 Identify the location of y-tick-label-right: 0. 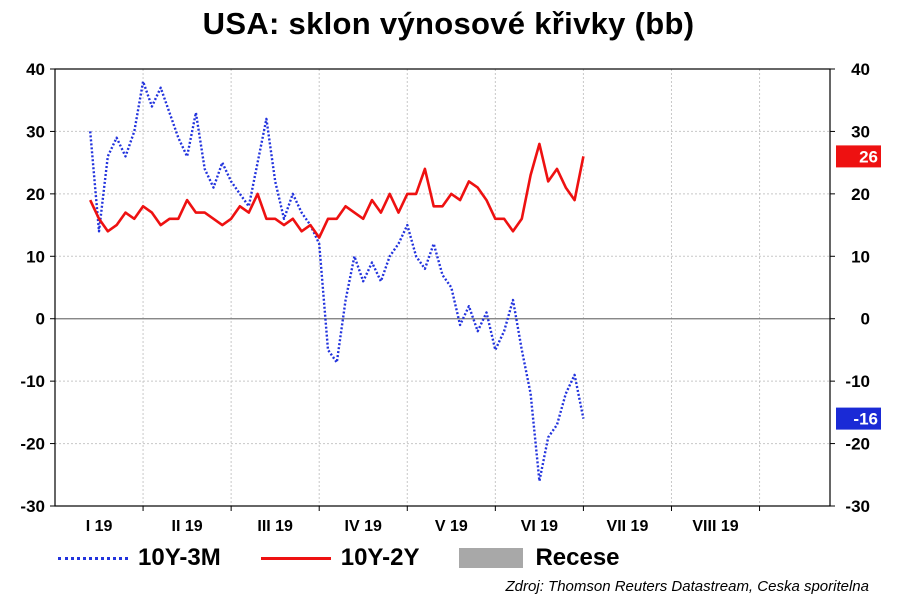
(865, 319).